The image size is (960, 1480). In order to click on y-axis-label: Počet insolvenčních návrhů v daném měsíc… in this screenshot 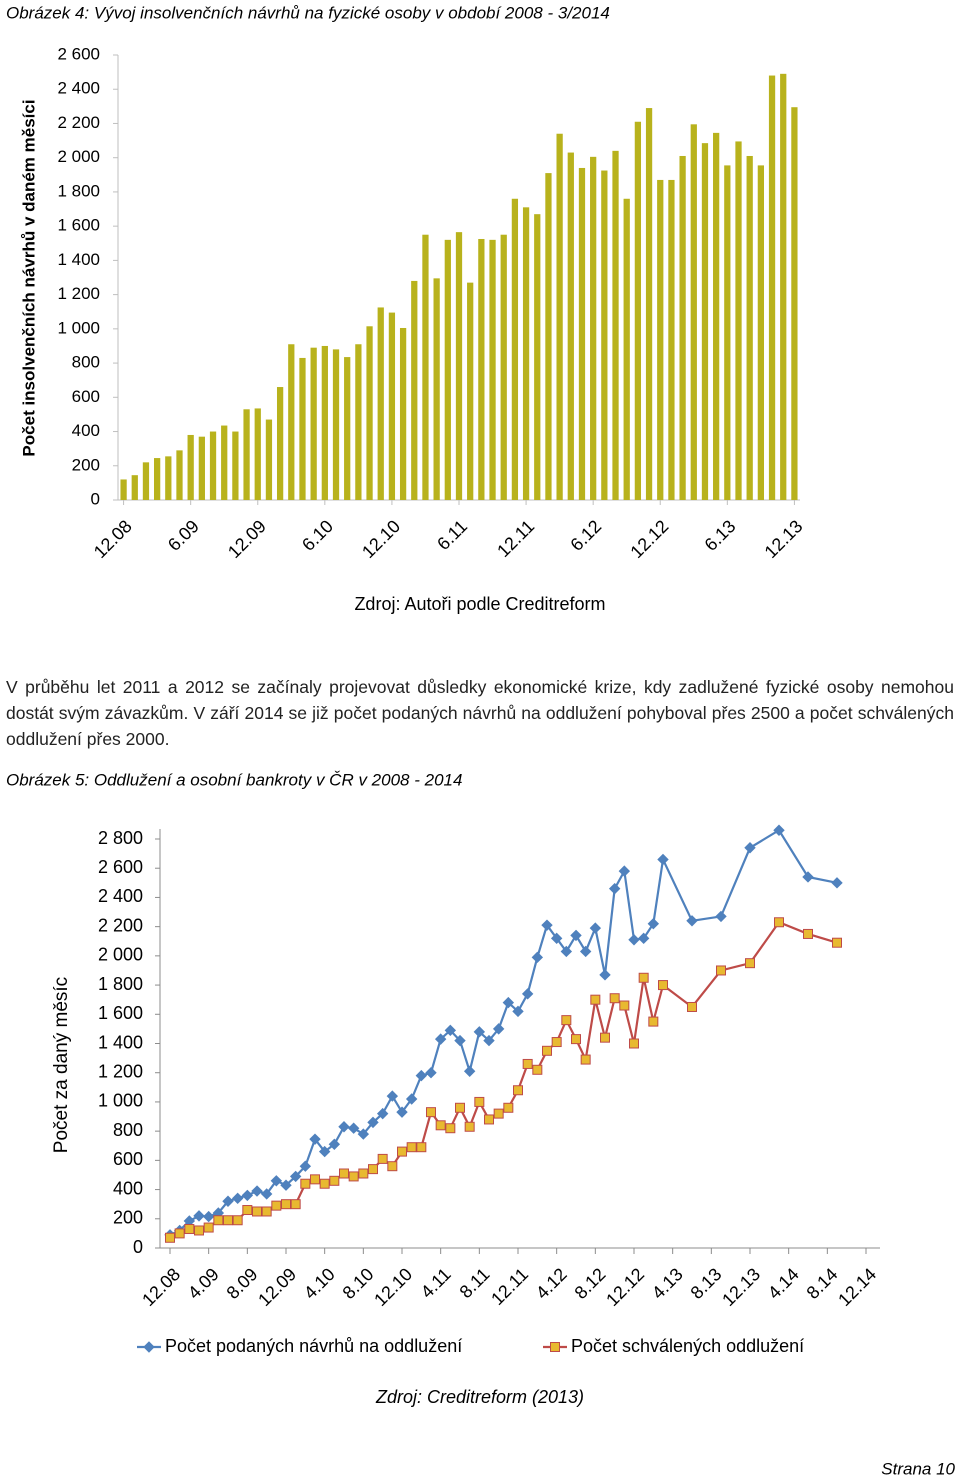, I will do `click(28, 277)`.